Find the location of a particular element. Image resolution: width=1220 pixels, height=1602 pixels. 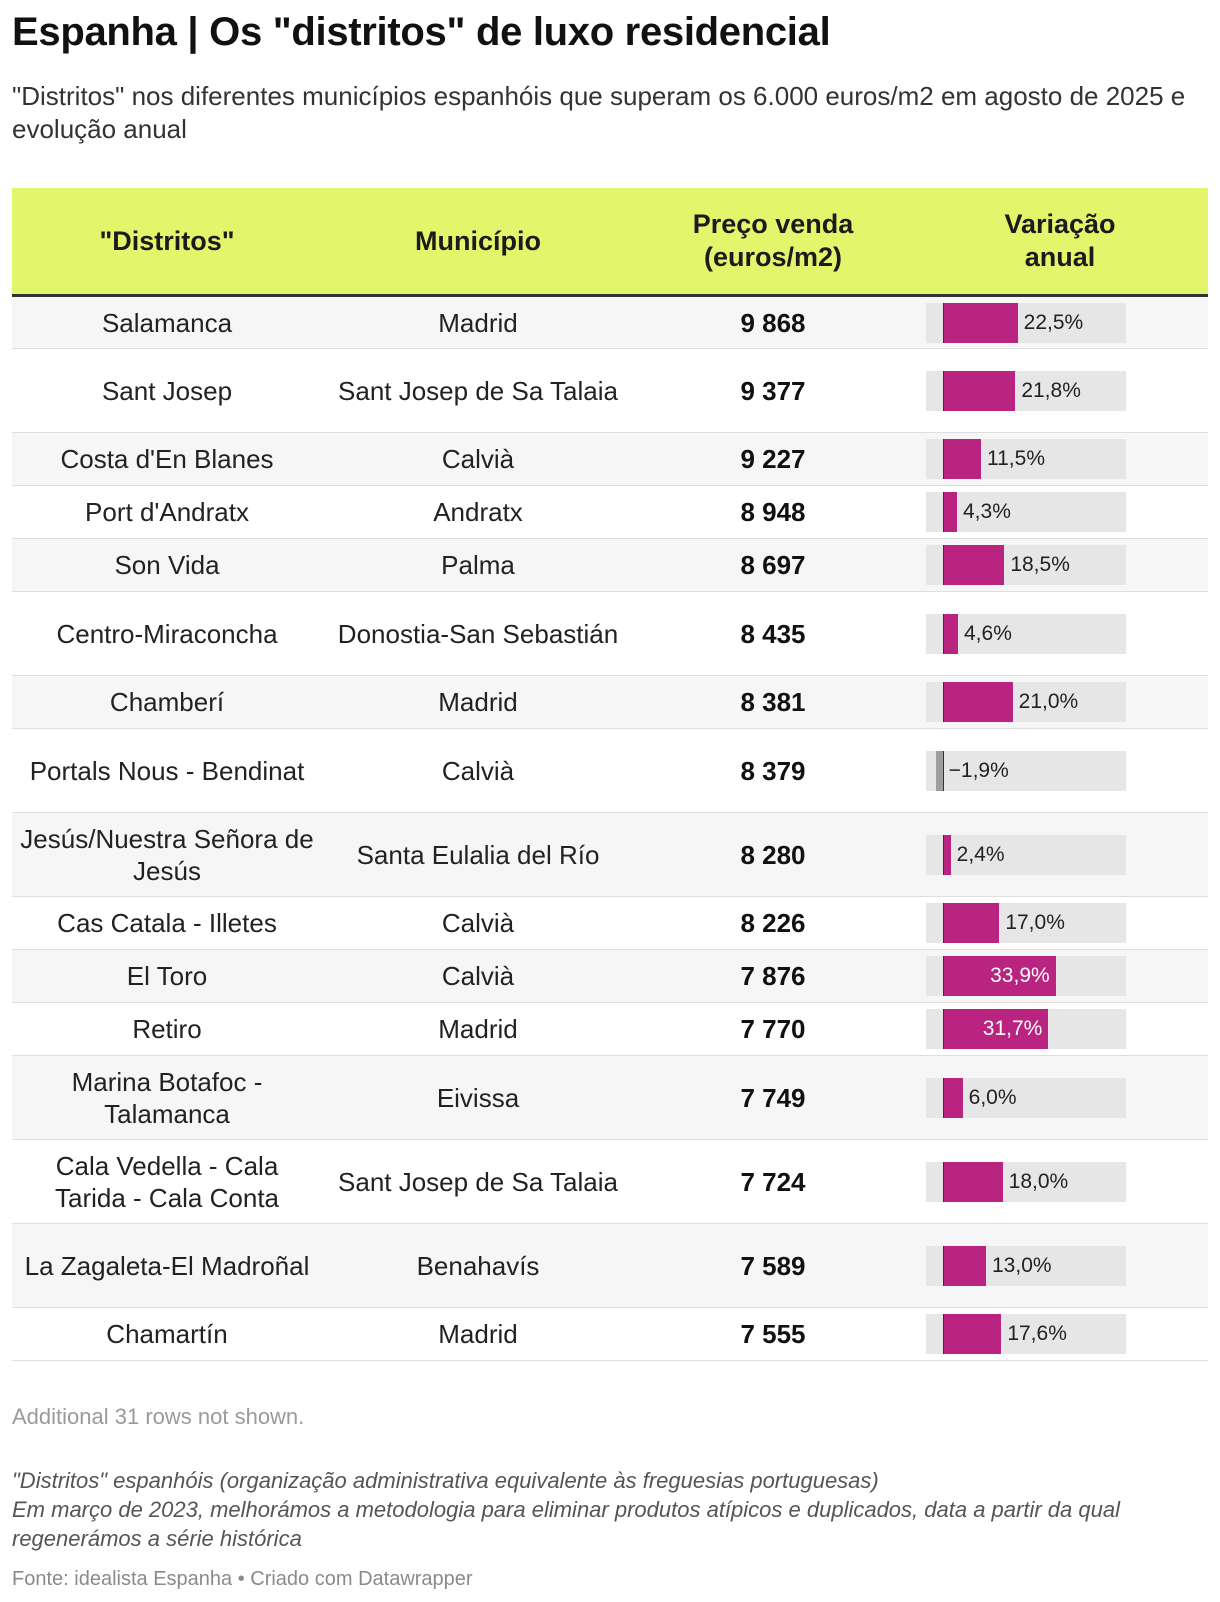

cell-variacao: 21,8% is located at coordinates (1060, 390).